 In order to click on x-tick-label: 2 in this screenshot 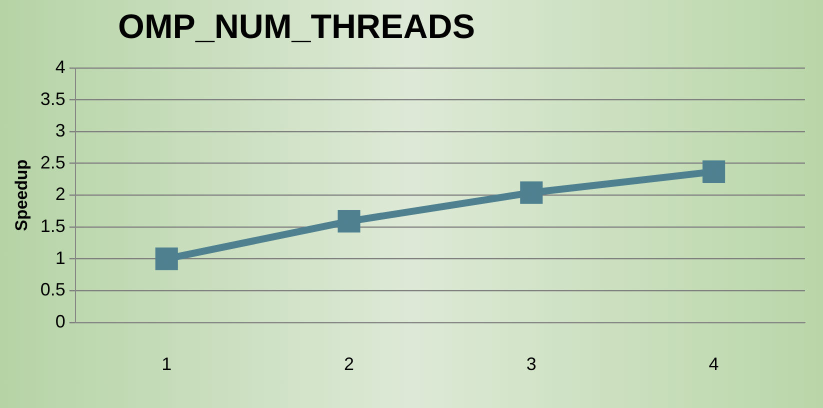, I will do `click(349, 364)`.